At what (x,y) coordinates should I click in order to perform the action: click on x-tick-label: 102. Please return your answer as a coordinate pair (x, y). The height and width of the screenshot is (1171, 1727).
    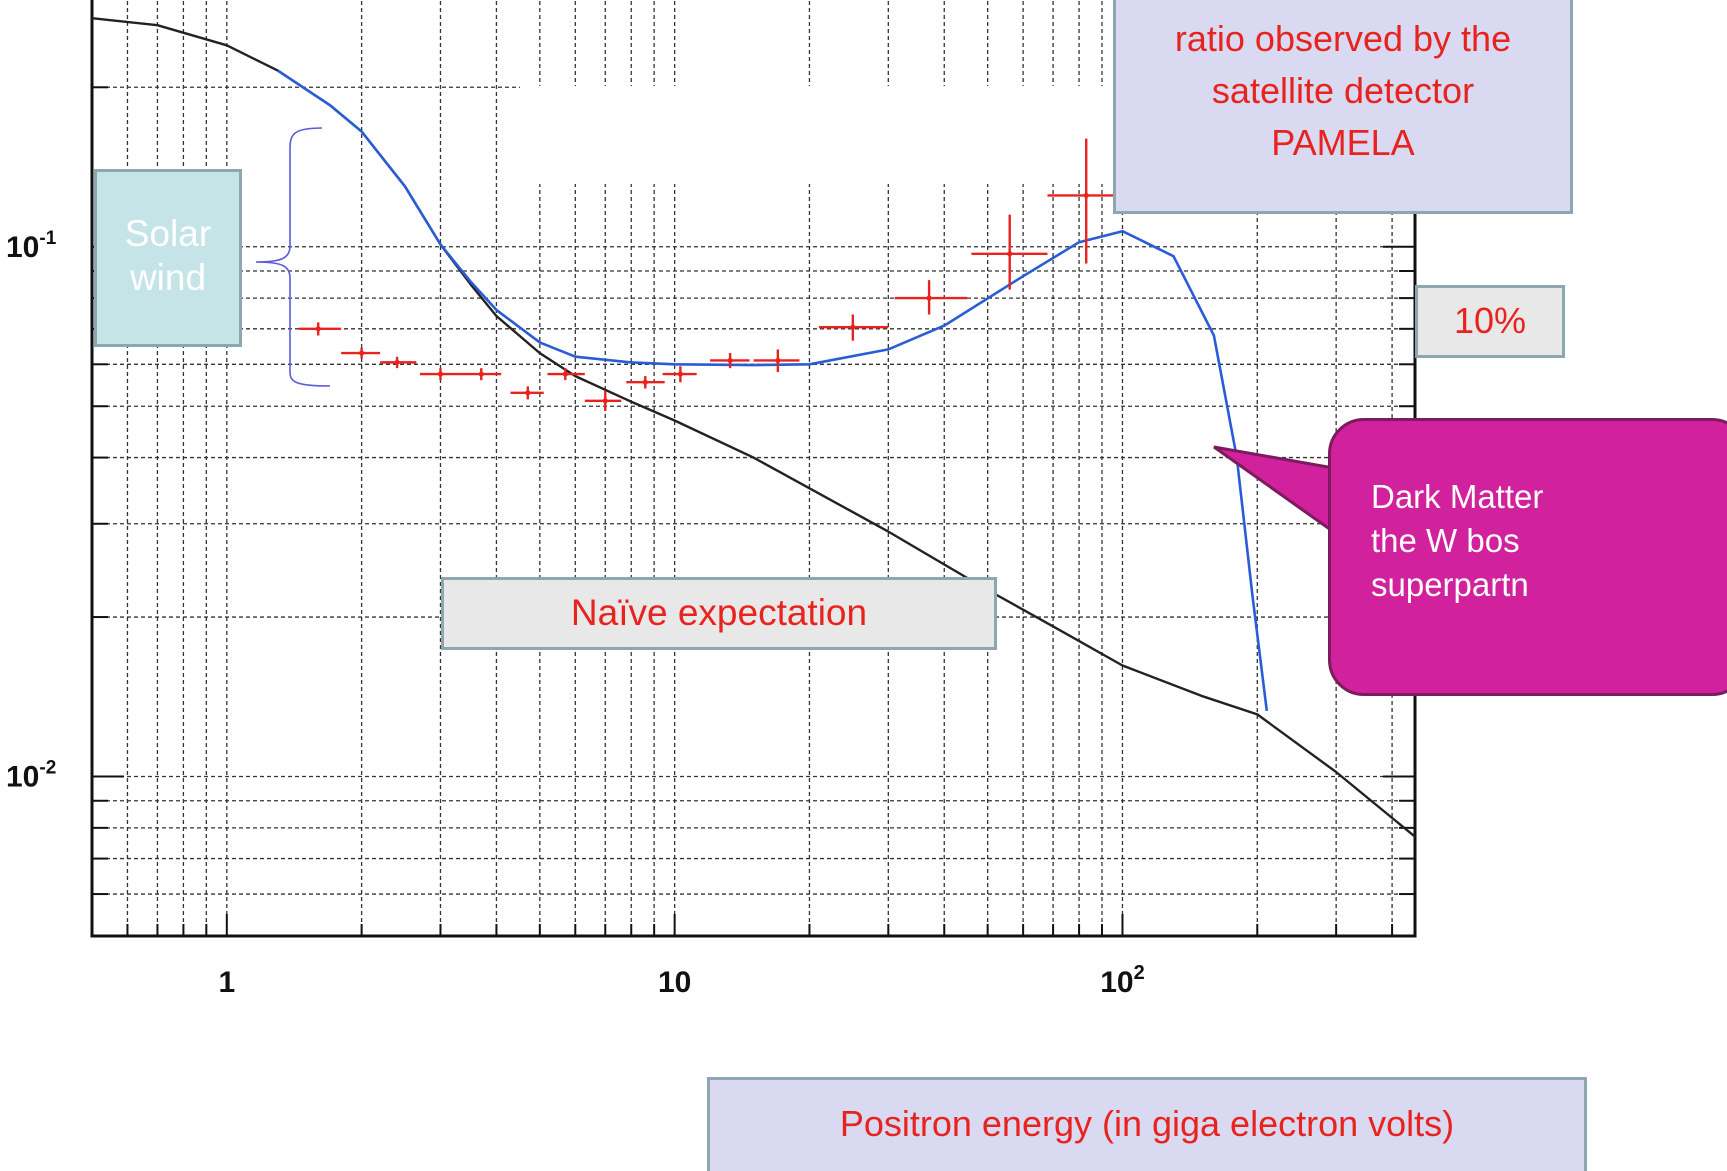
    Looking at the image, I should click on (1122, 980).